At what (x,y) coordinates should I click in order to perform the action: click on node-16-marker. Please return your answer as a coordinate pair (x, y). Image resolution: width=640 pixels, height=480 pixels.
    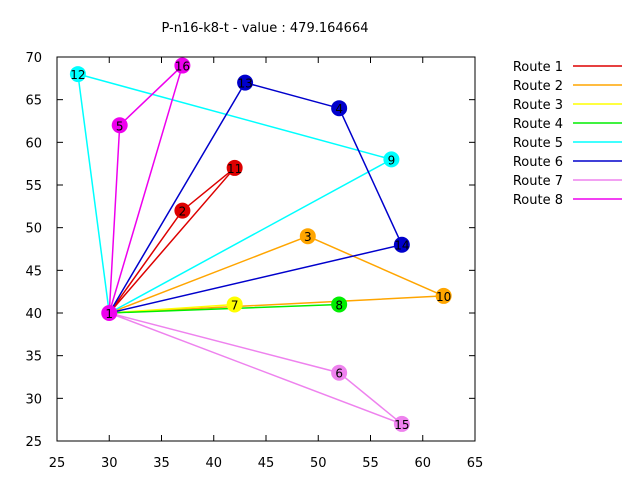
    Looking at the image, I should click on (182, 65).